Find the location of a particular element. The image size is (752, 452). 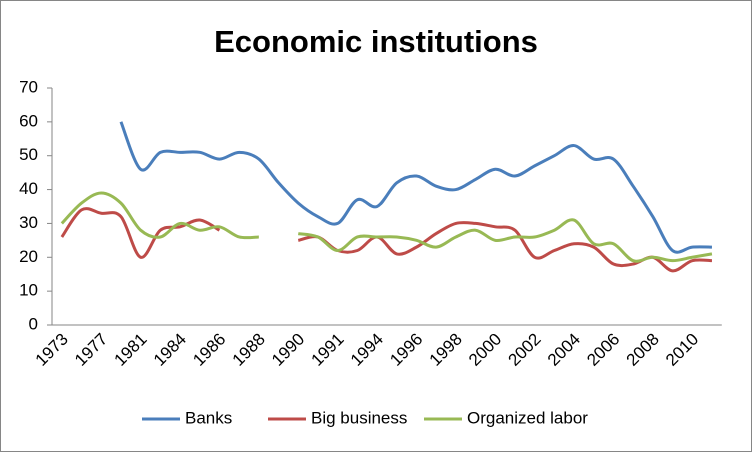

y-tick-label: 40 is located at coordinates (28, 188).